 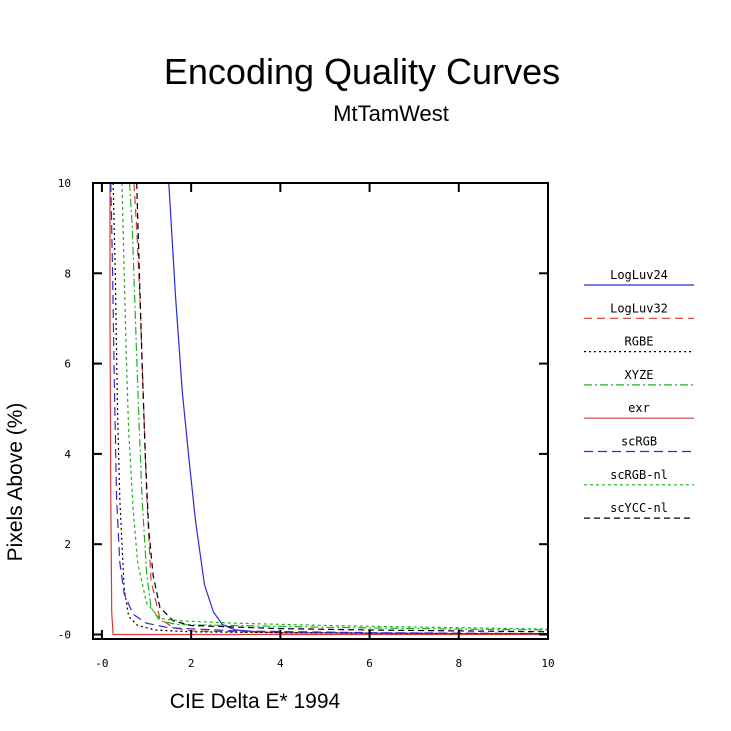 I want to click on chart-subtitle: MtTamWest, so click(x=391, y=113).